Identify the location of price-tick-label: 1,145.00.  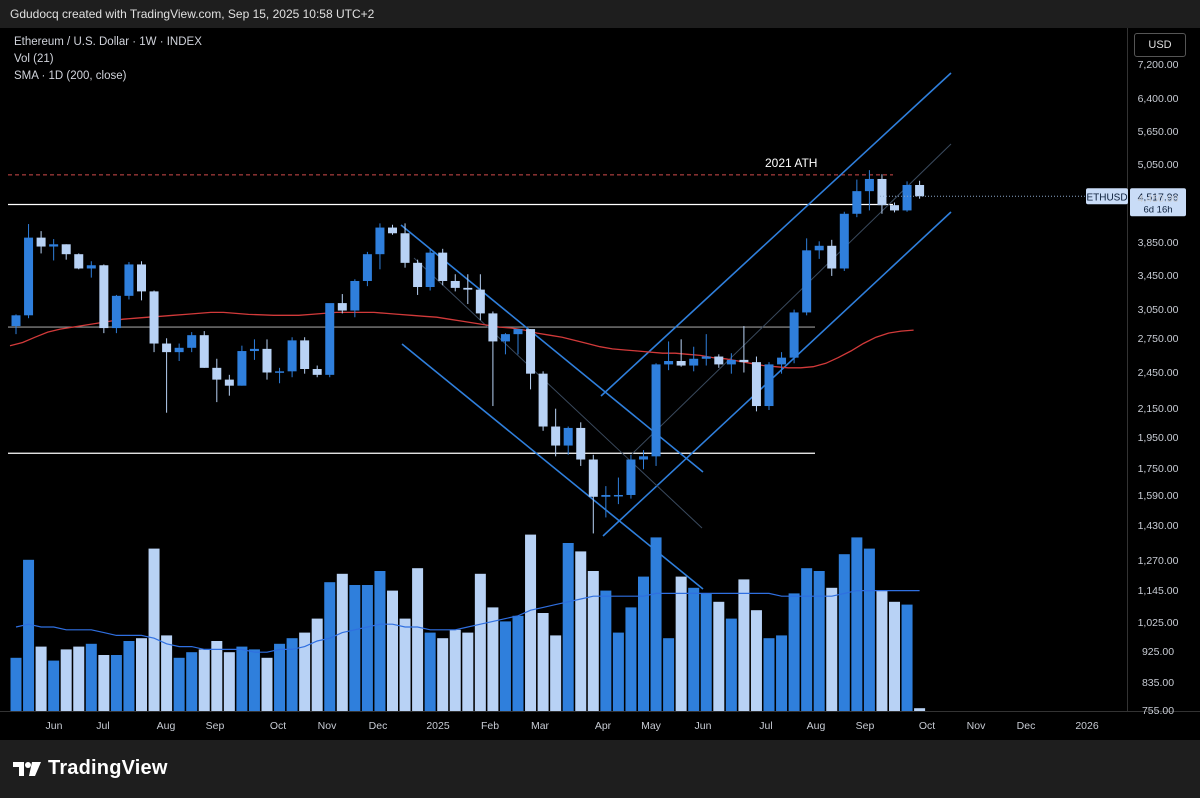
(1158, 591).